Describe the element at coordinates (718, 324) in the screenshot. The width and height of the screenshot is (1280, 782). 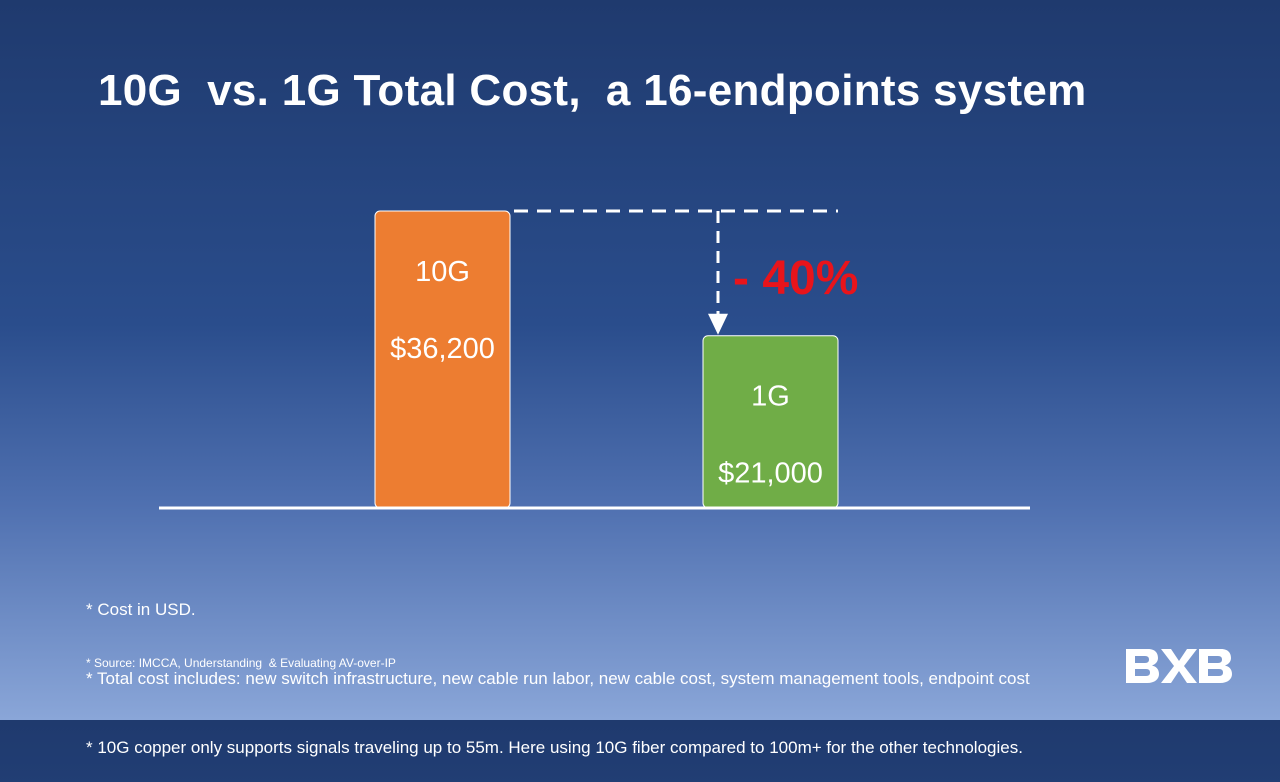
I see `arrow-down-icon` at that location.